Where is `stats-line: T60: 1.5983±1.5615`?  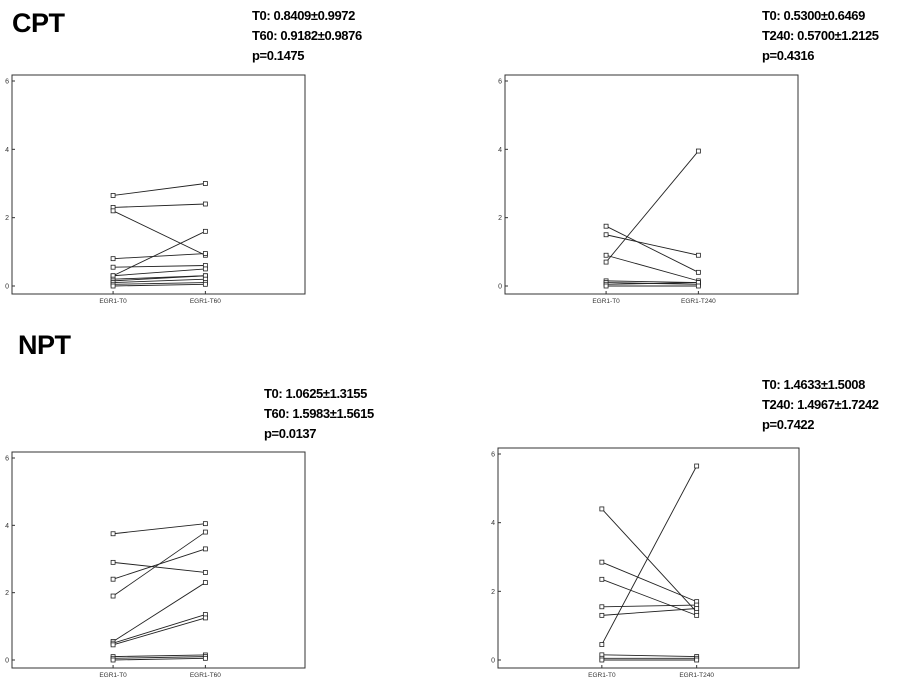
stats-line: T60: 1.5983±1.5615 is located at coordinates (319, 413).